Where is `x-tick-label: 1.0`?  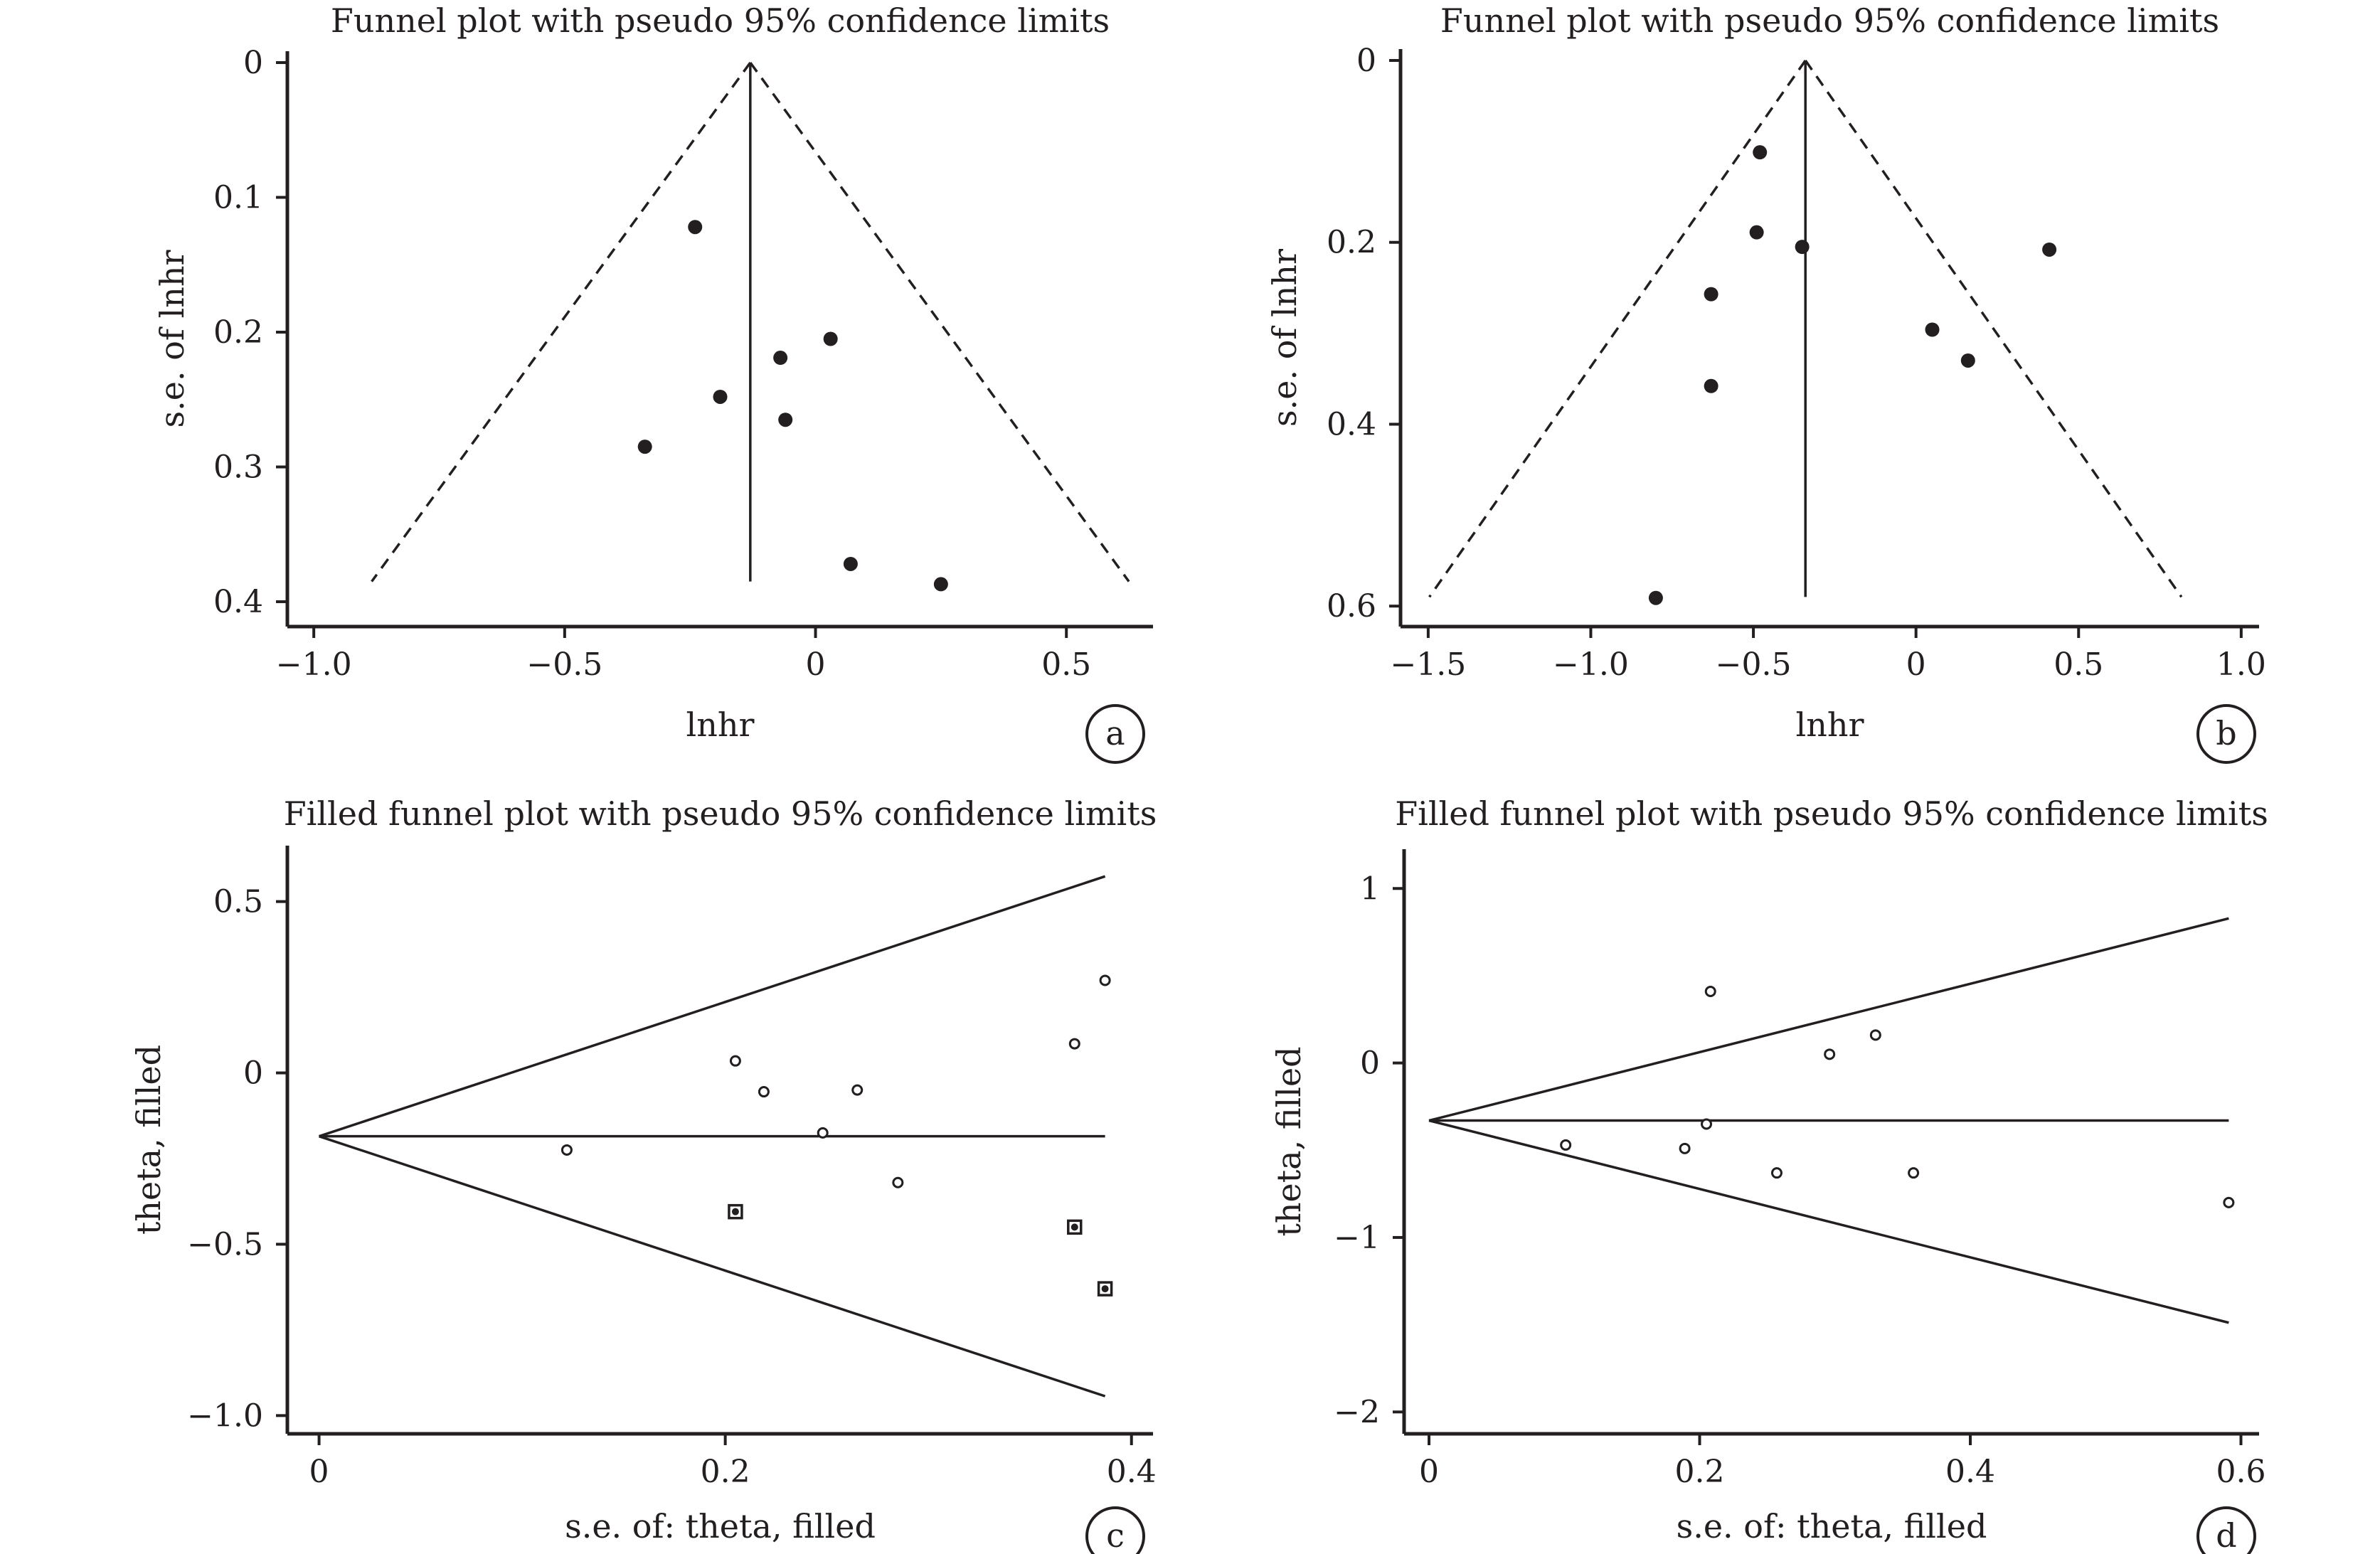
x-tick-label: 1.0 is located at coordinates (2241, 664).